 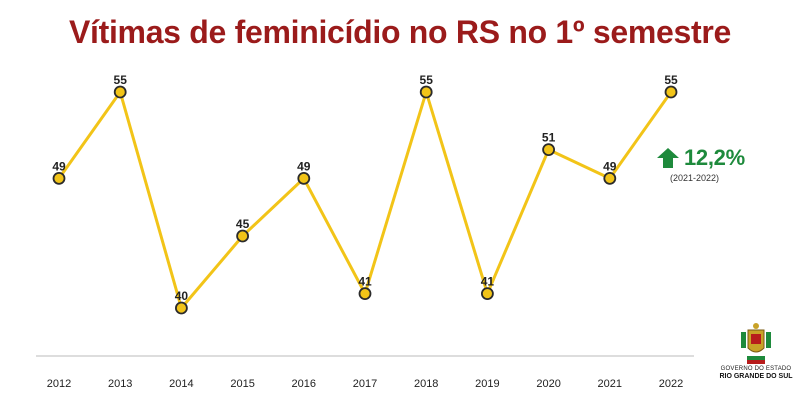 I want to click on x-tick-2016: 2016, so click(x=304, y=384).